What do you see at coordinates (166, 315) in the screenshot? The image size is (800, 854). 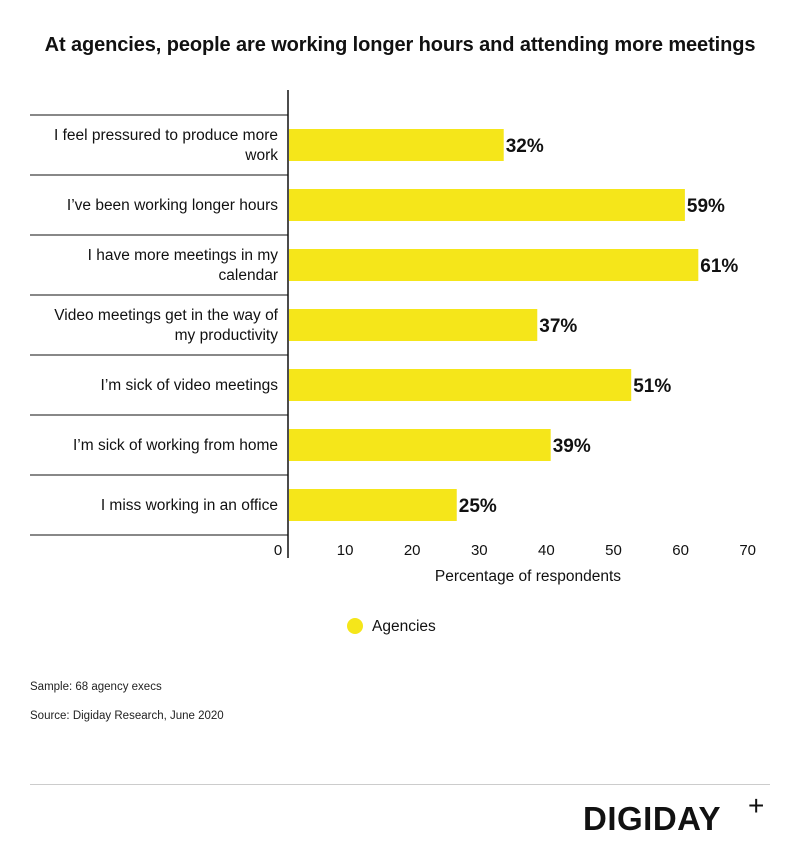 I see `category-label: Video meetings get in the way of` at bounding box center [166, 315].